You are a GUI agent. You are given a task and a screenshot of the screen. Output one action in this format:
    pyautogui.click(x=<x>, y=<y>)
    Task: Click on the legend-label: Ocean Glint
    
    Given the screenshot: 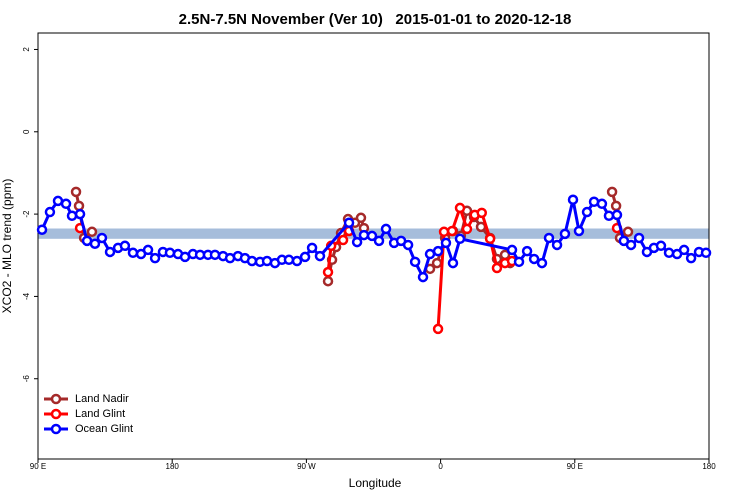 What is the action you would take?
    pyautogui.click(x=104, y=429)
    